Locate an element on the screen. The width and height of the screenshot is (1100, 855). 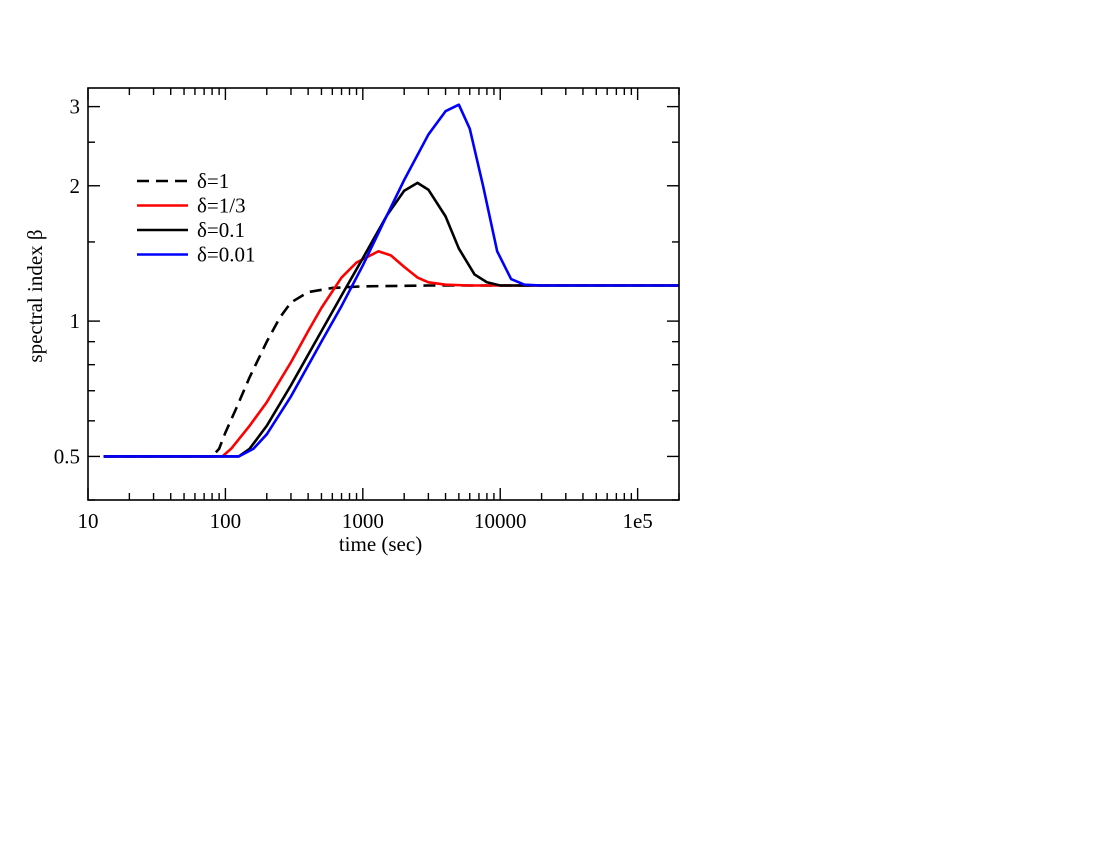
x-tick-label: 100 is located at coordinates (226, 521).